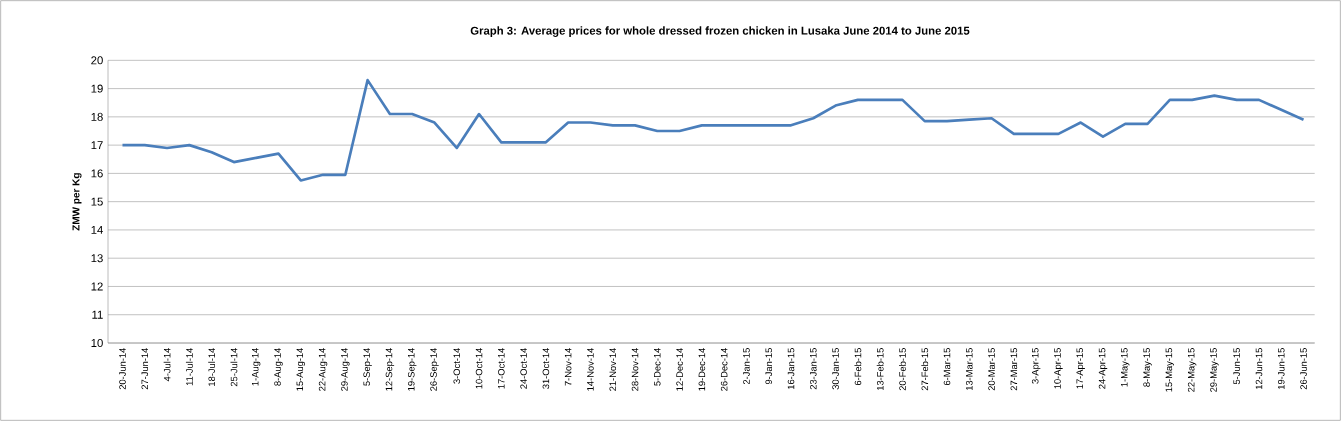 The image size is (1341, 421). Describe the element at coordinates (122, 368) in the screenshot. I see `x-tick-label: 20-Jun-14` at that location.